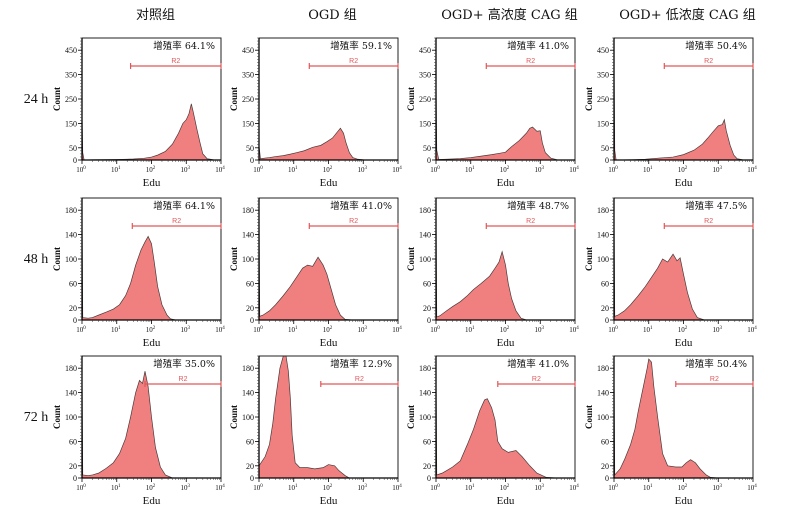  Describe the element at coordinates (36, 259) in the screenshot. I see `row-label: 48 h` at that location.